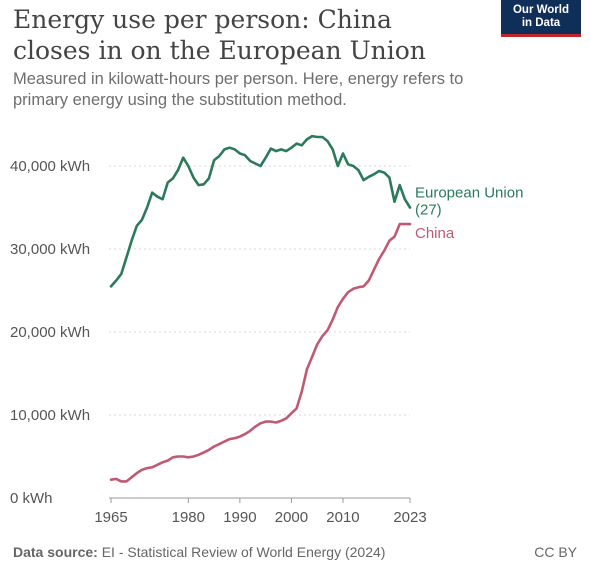  What do you see at coordinates (428, 210) in the screenshot?
I see `series-label-european-union: (27)` at bounding box center [428, 210].